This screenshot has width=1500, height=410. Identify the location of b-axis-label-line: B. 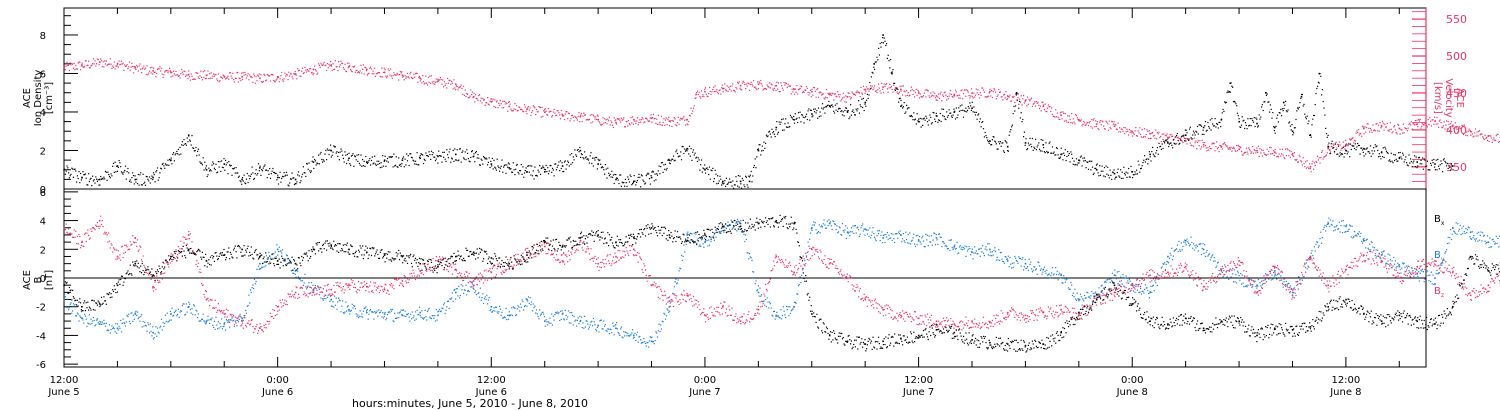
(38, 279).